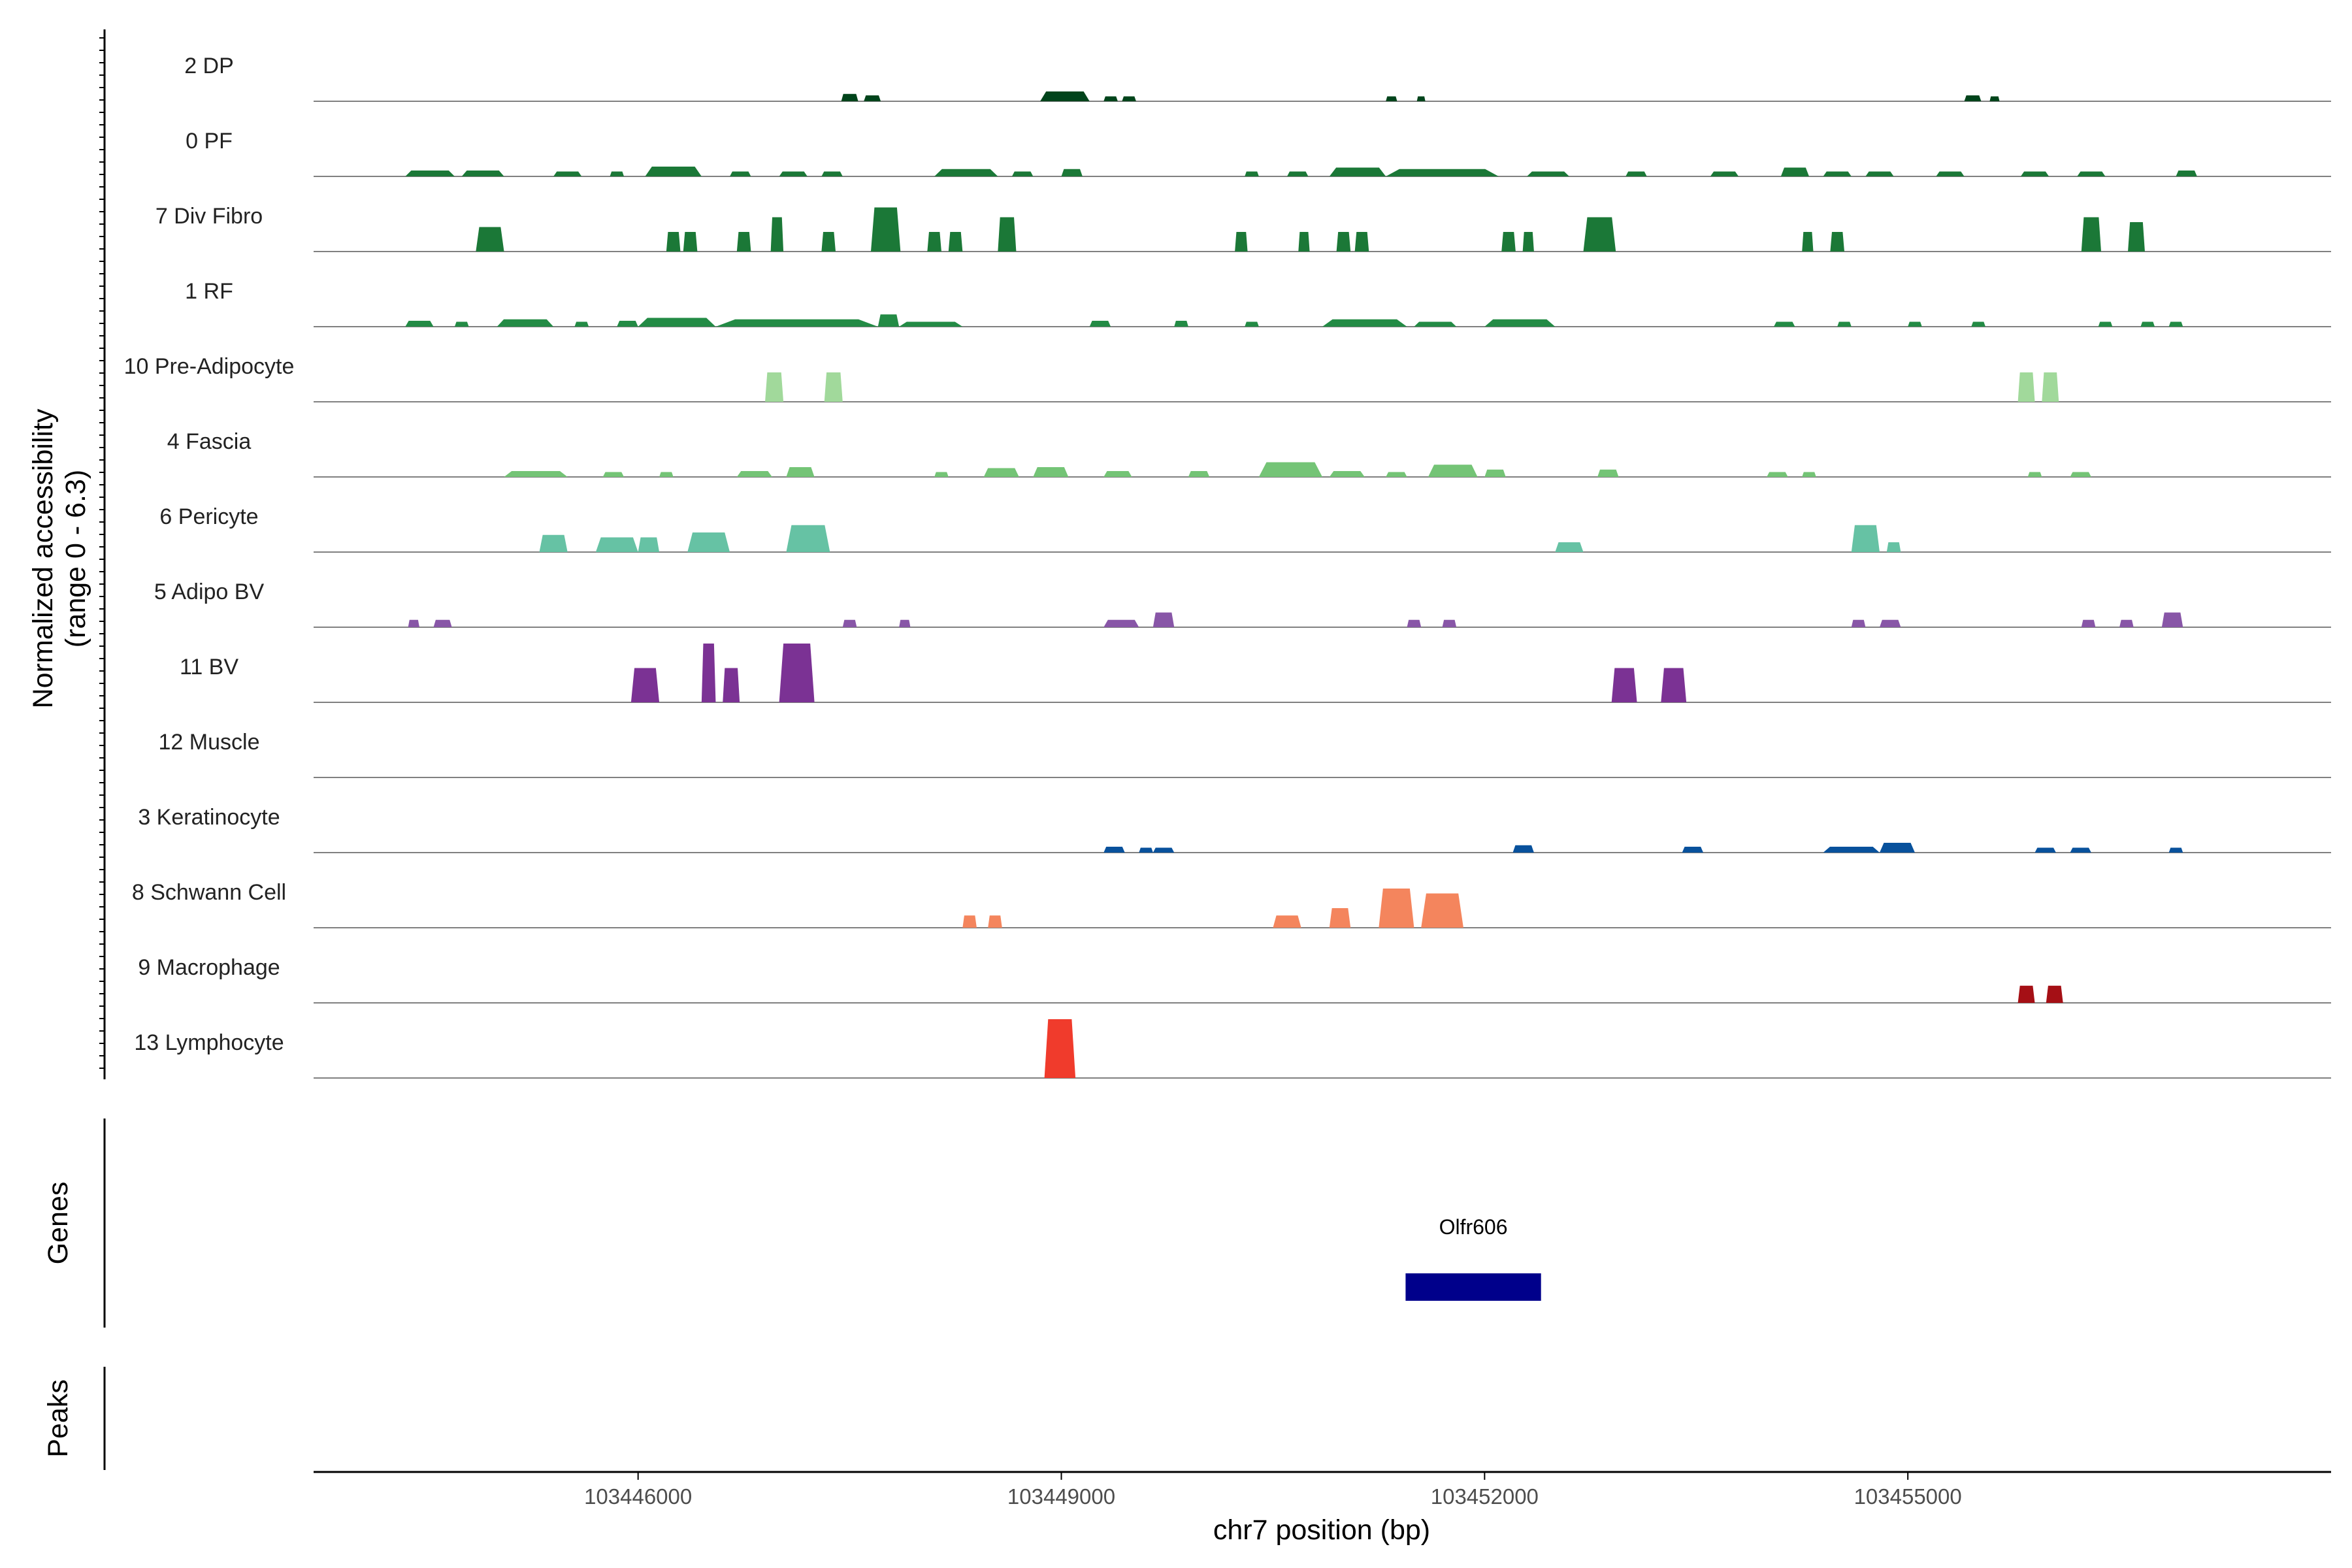  I want to click on track-1-rf: 1 RF, so click(1258, 303).